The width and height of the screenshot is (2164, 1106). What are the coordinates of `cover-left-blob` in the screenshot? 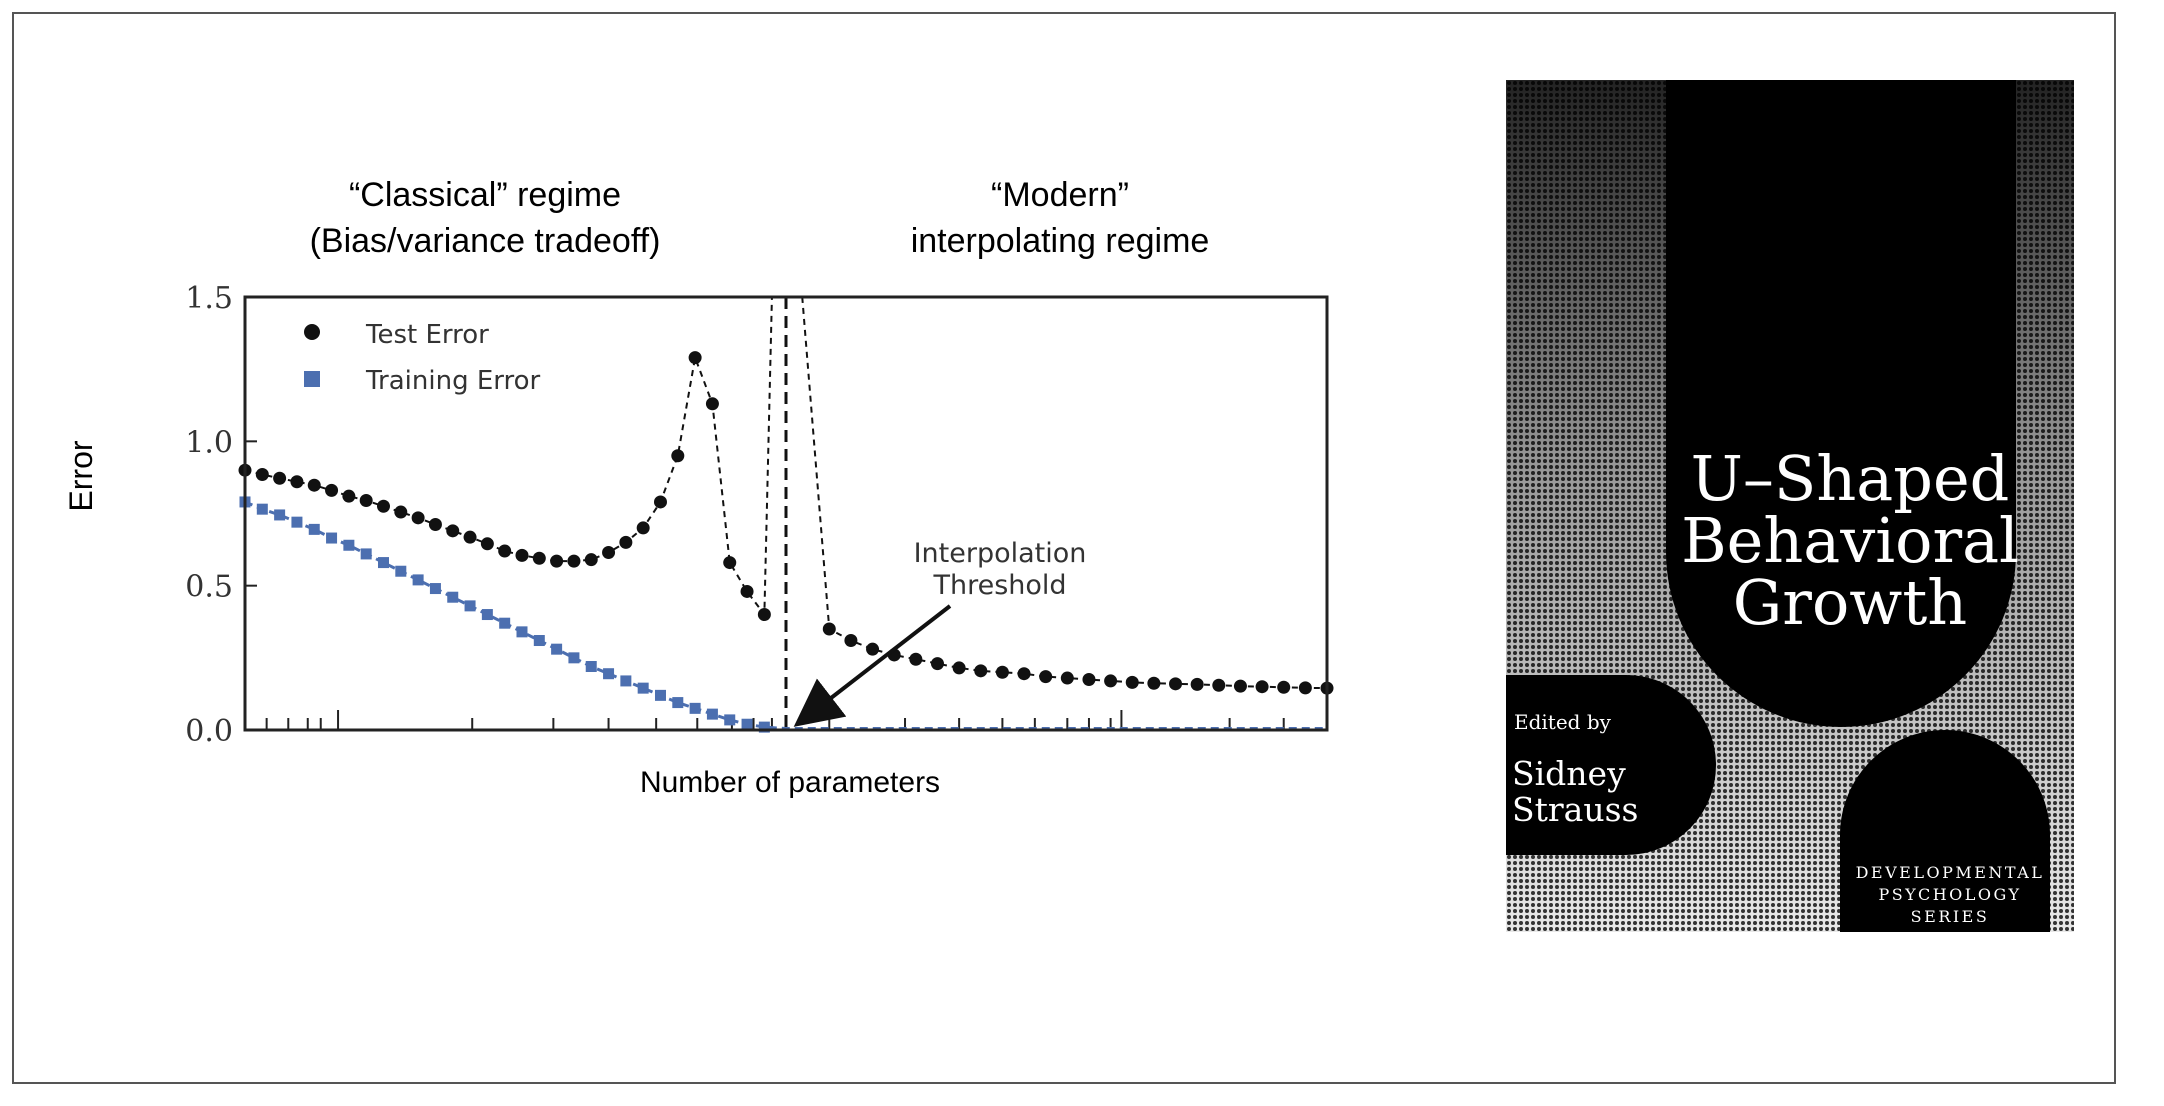 It's located at (1611, 765).